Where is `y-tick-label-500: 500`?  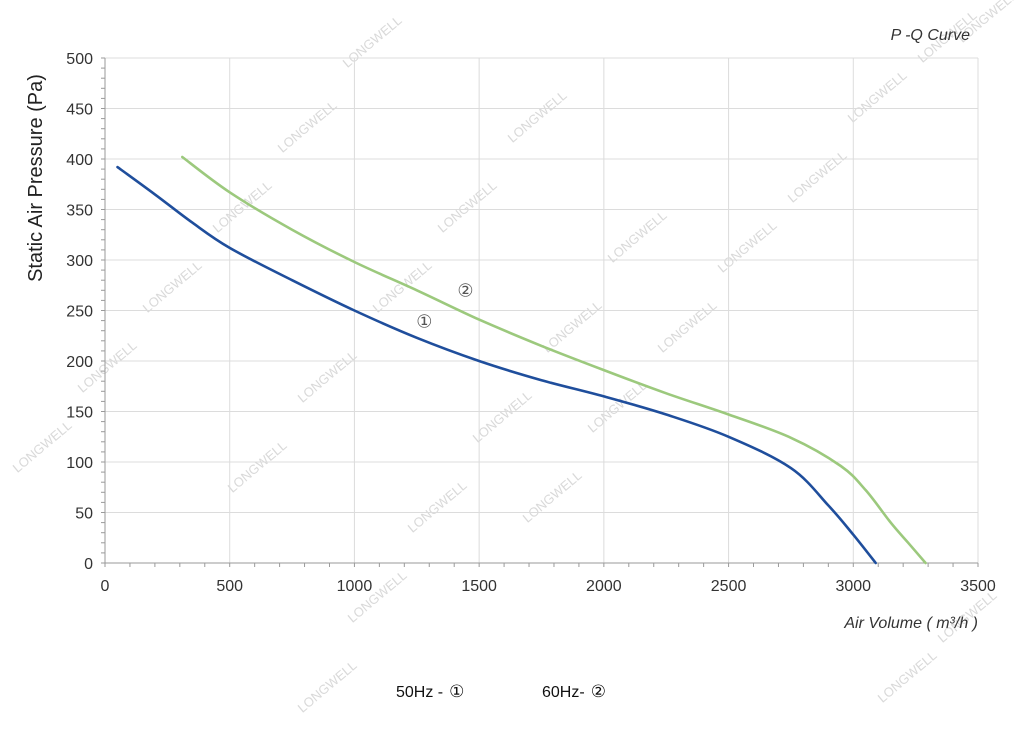
y-tick-label-500: 500 is located at coordinates (79, 59).